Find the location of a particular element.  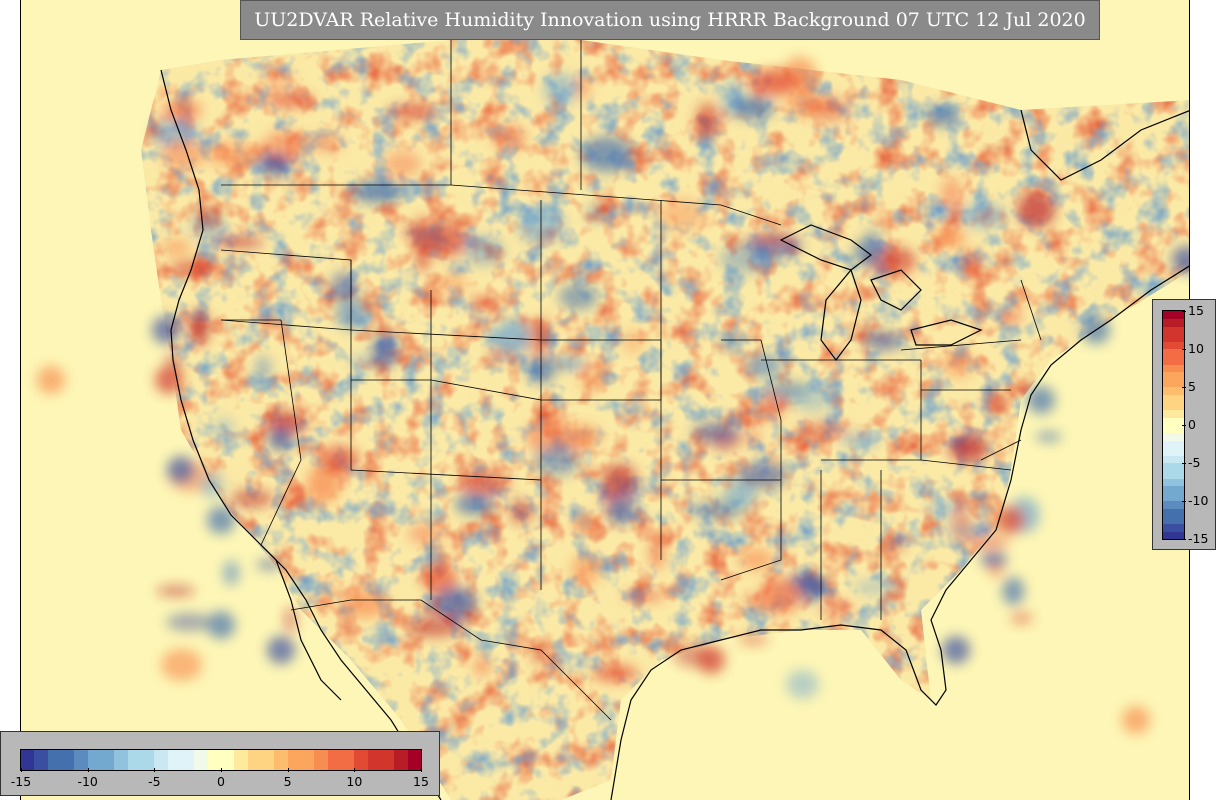

colorbar-horizontal-tick-label: 10 is located at coordinates (354, 781).